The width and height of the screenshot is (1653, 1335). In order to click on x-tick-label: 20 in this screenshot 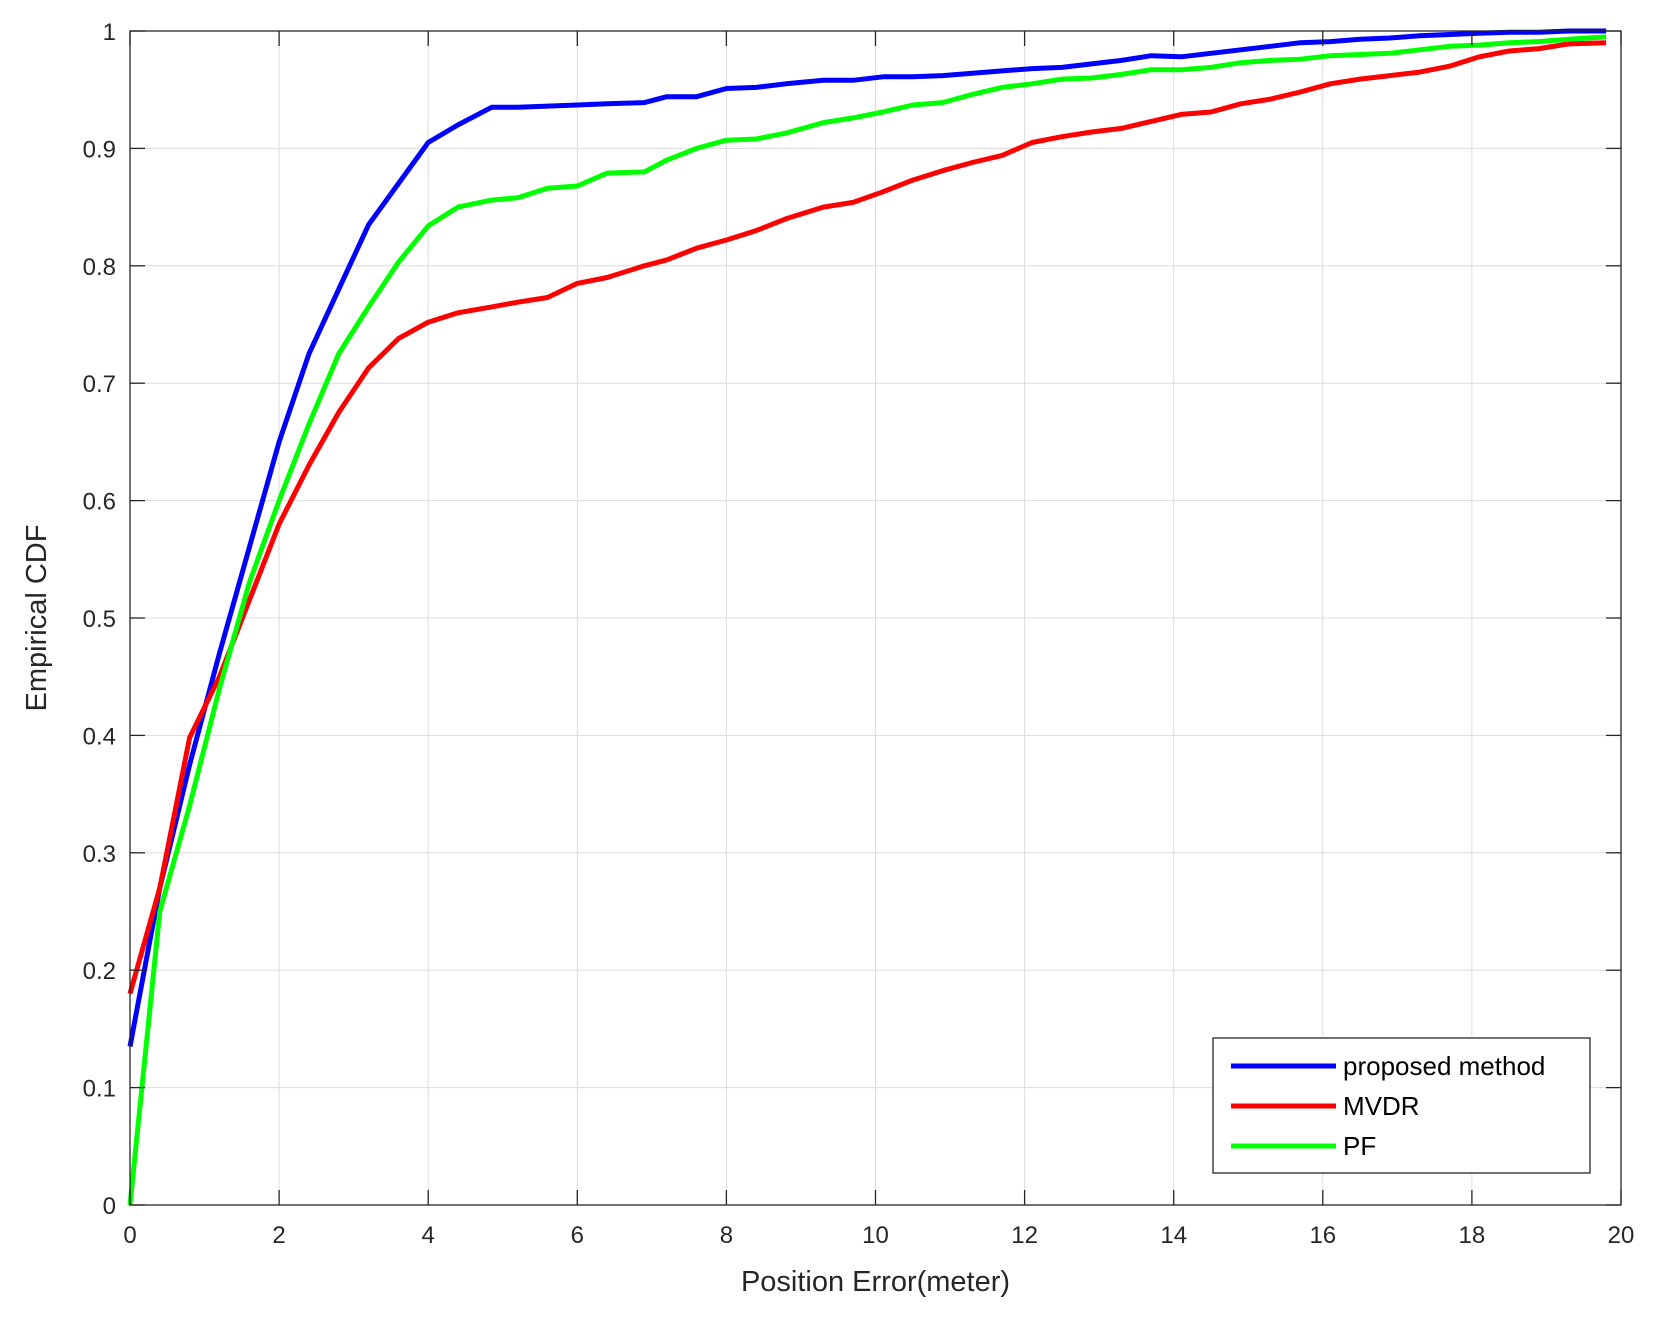, I will do `click(1621, 1235)`.